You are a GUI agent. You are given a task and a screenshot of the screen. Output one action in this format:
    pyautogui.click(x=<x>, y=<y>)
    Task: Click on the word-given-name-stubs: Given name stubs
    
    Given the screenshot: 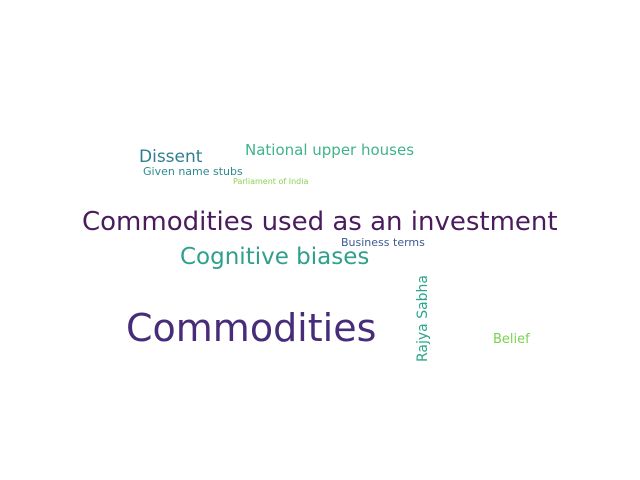 What is the action you would take?
    pyautogui.click(x=193, y=171)
    